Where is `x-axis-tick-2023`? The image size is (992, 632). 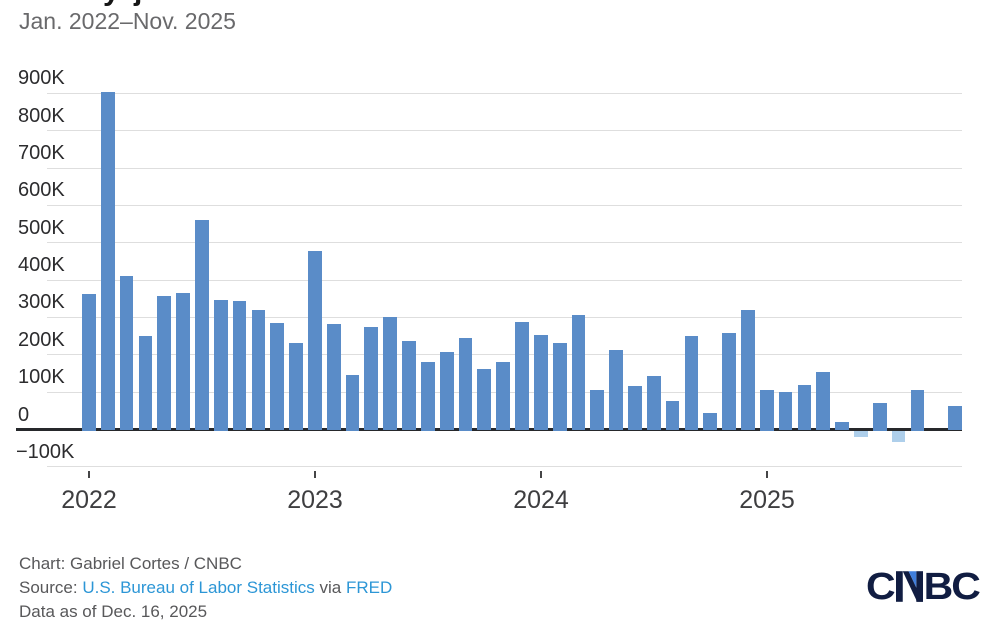 x-axis-tick-2023 is located at coordinates (315, 474).